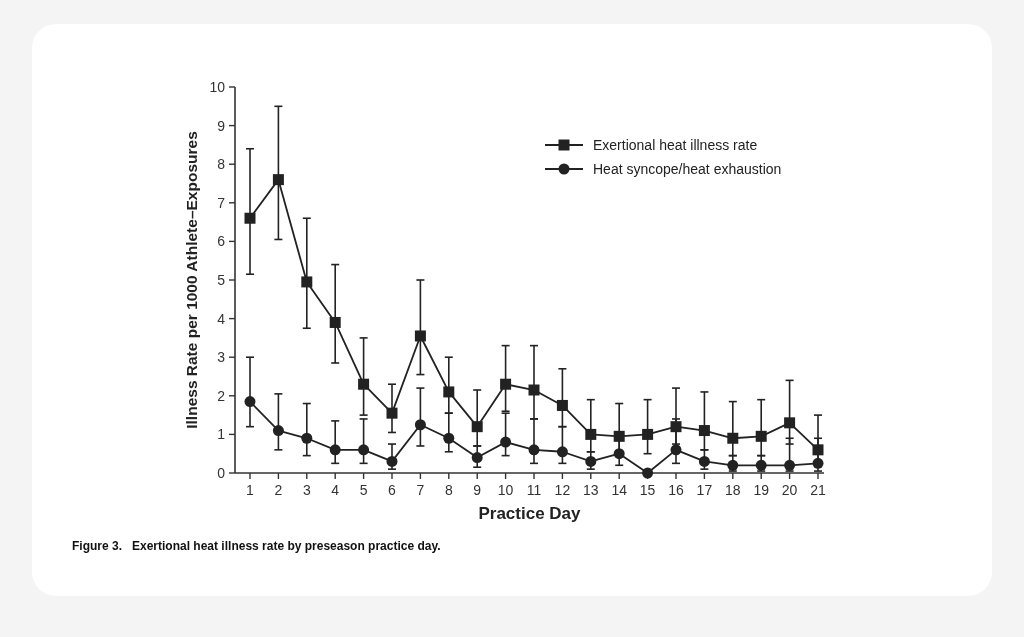 This screenshot has width=1024, height=637. Describe the element at coordinates (761, 490) in the screenshot. I see `x-tick-label: 19` at that location.